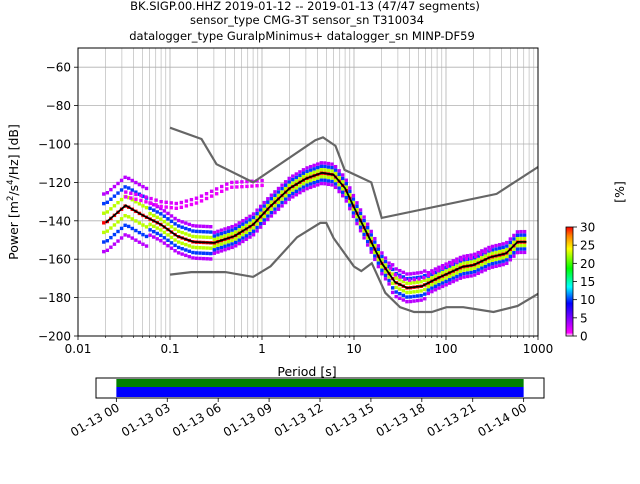 Image resolution: width=640 pixels, height=484 pixels. I want to click on colorbar: 0 5 10 15 20 25 30 [%], so click(596, 262).